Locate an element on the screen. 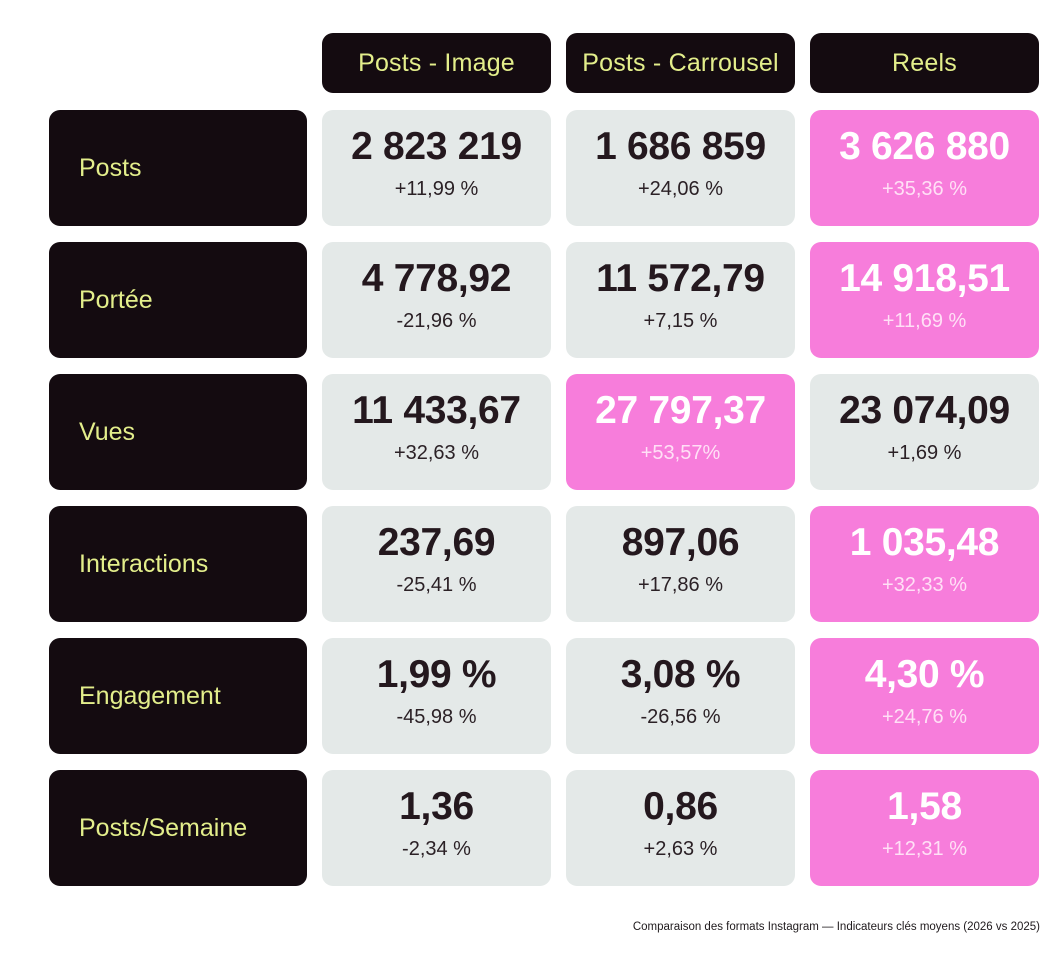  row-label-posts: Posts is located at coordinates (178, 168).